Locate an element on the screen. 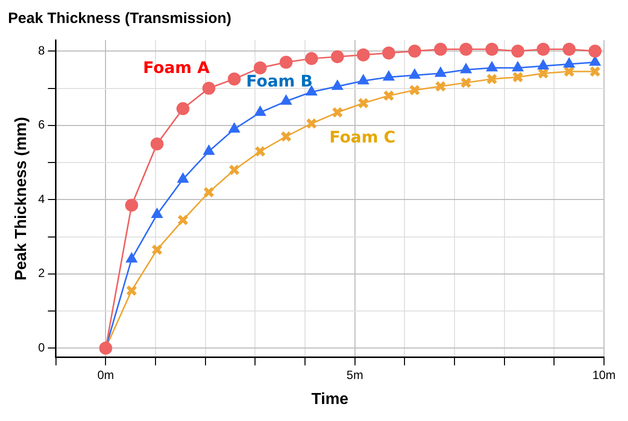  y-axis-title: Peak Thickness (mm) is located at coordinates (21, 198).